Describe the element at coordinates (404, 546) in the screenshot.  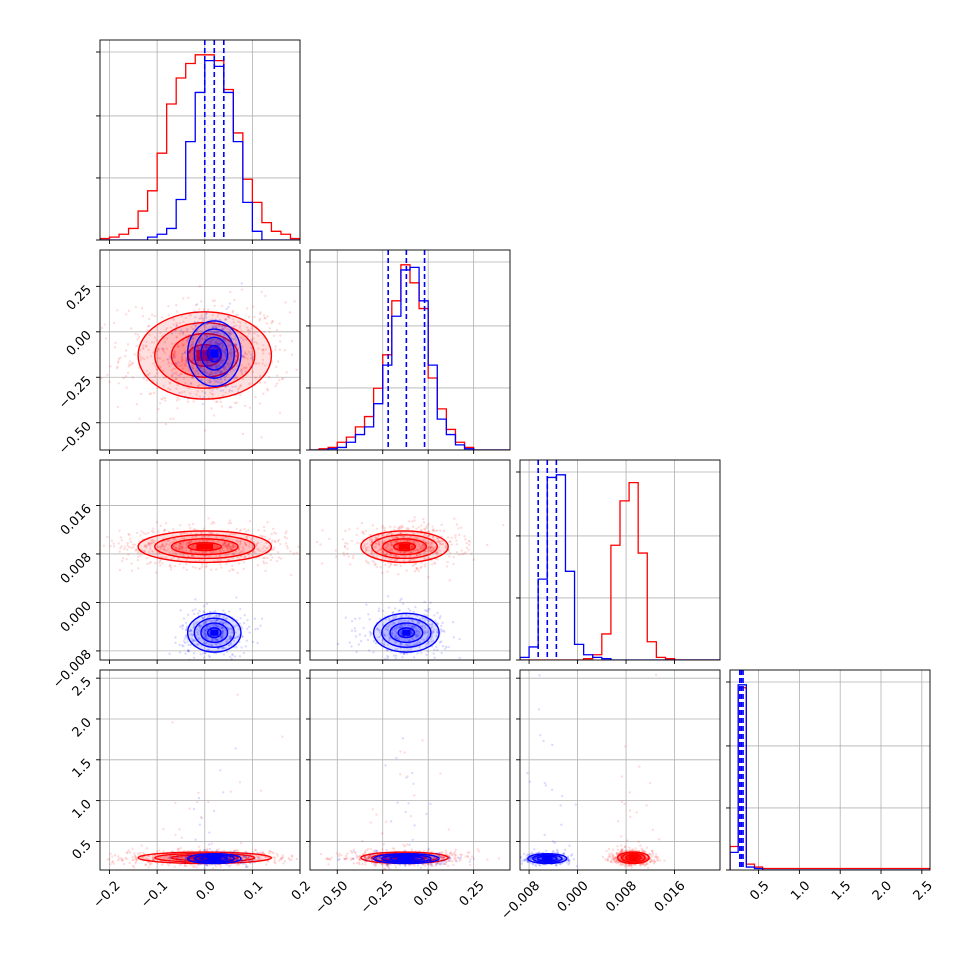
I see `density-peak-red` at that location.